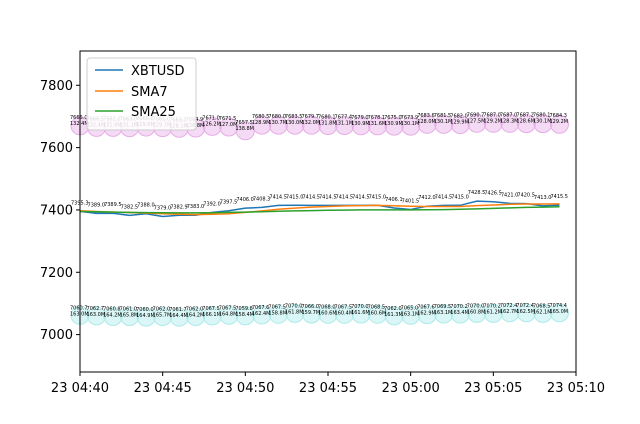 This screenshot has height=424, width=640. I want to click on legend-label-sma25: SMA25, so click(153, 112).